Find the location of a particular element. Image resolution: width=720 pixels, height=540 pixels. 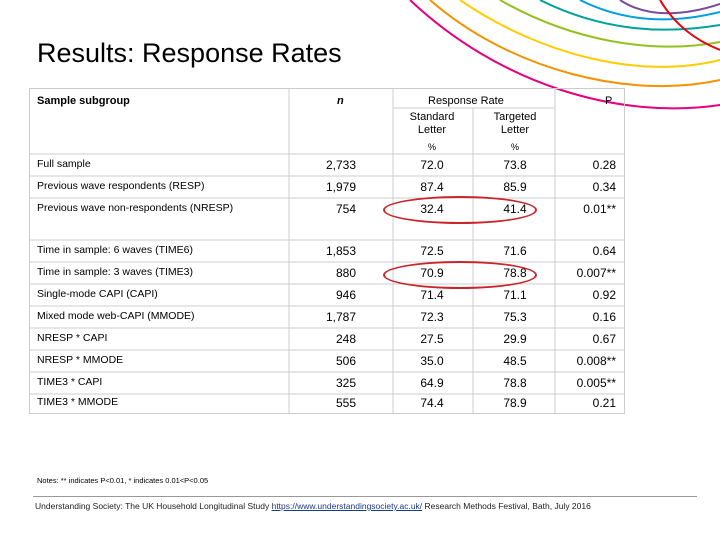

row-standard-rate: 64.9 is located at coordinates (432, 383).